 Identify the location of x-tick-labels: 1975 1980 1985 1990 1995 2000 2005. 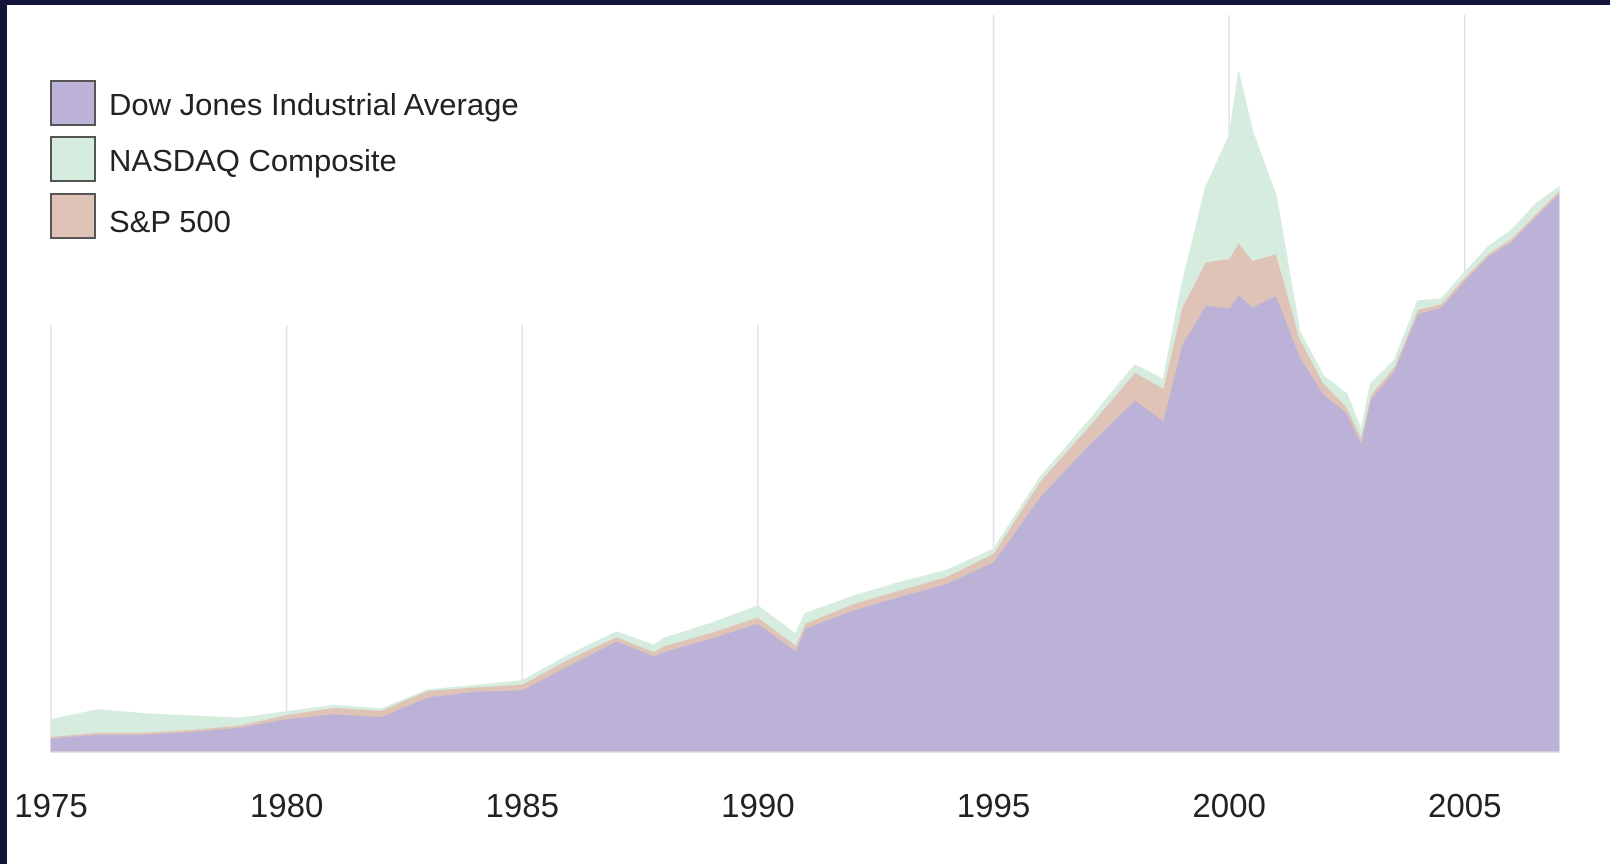
(757, 805).